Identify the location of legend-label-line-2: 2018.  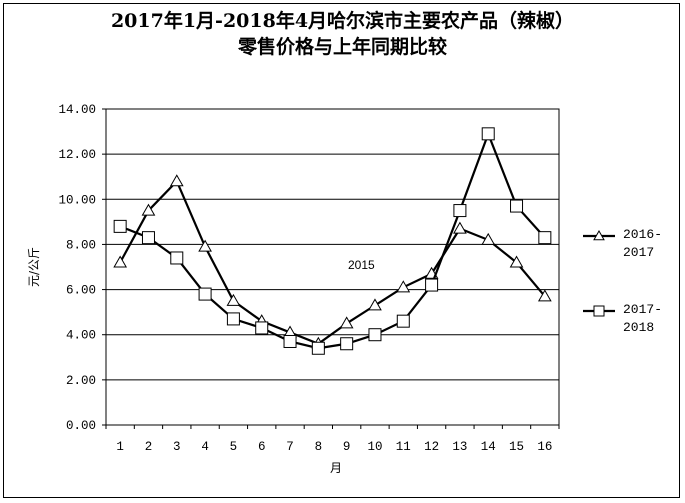
(638, 327).